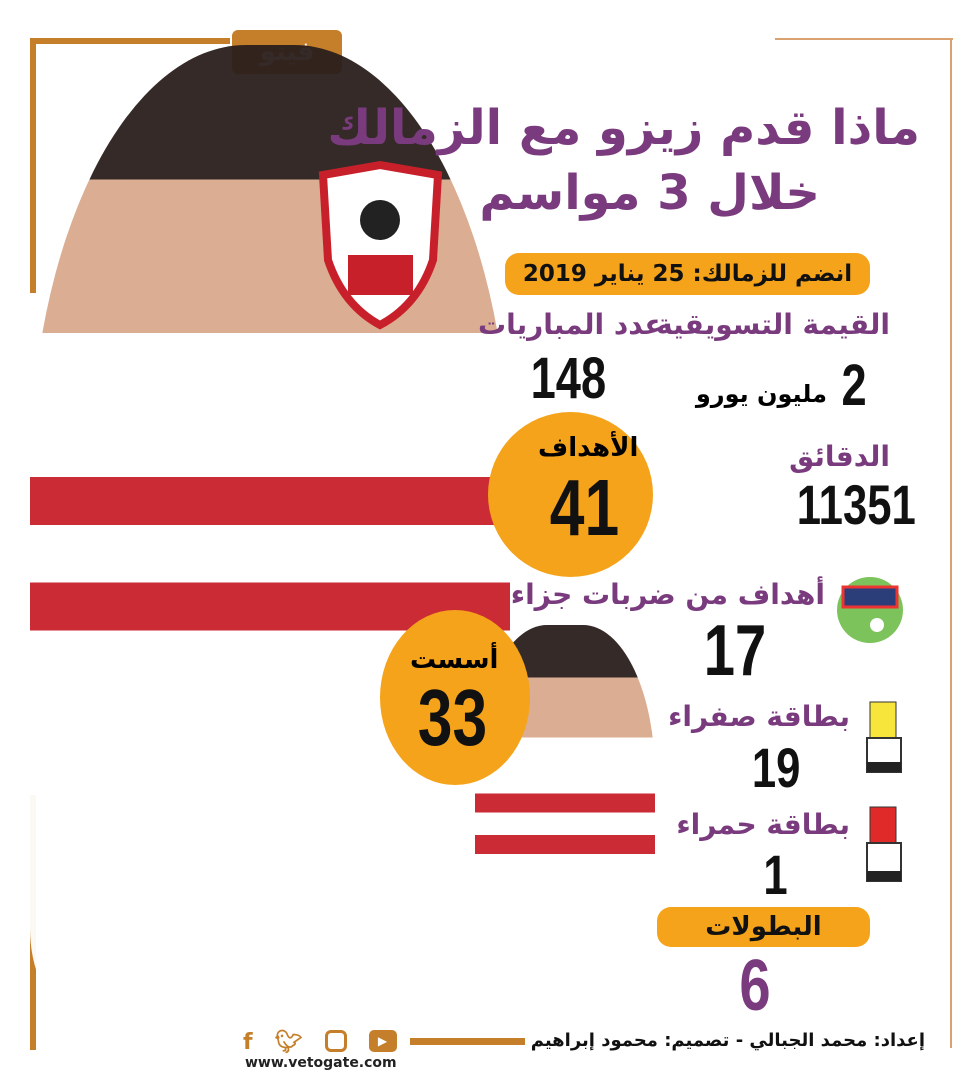 This screenshot has width=980, height=1089. Describe the element at coordinates (248, 1042) in the screenshot. I see `facebook-icon: f` at that location.